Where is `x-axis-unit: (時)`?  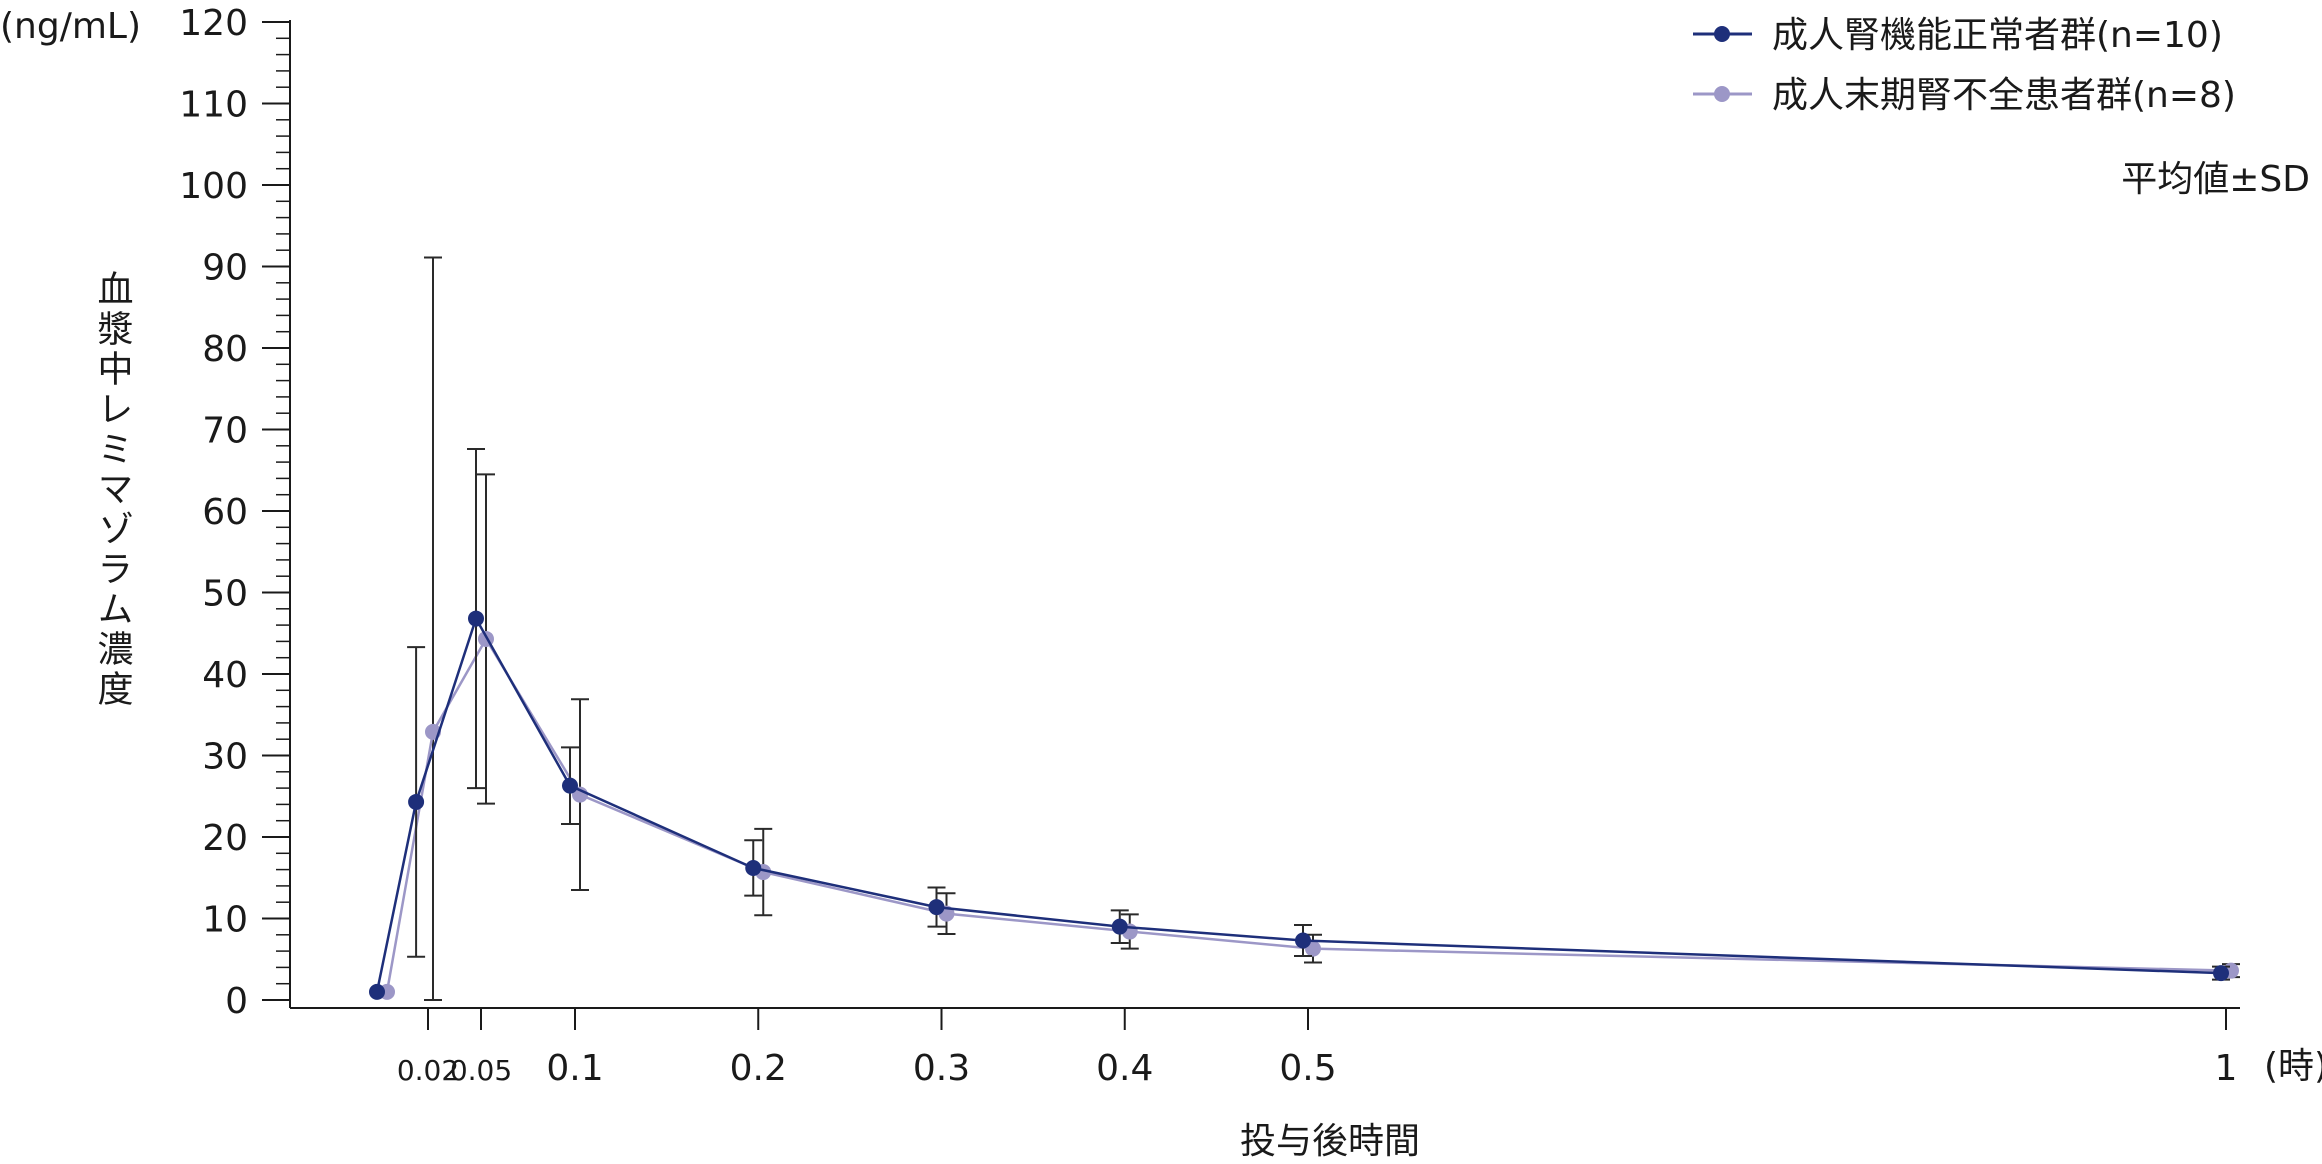 x-axis-unit: (時) is located at coordinates (2293, 1066).